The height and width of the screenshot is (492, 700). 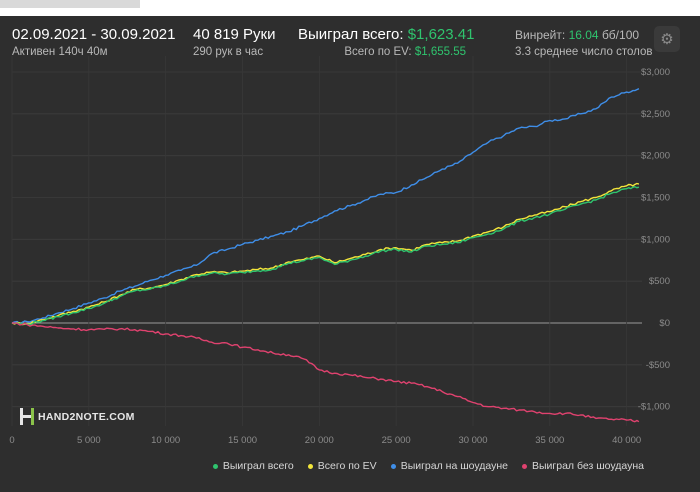 What do you see at coordinates (351, 34) in the screenshot?
I see `won-total-label: Выиграл всего:` at bounding box center [351, 34].